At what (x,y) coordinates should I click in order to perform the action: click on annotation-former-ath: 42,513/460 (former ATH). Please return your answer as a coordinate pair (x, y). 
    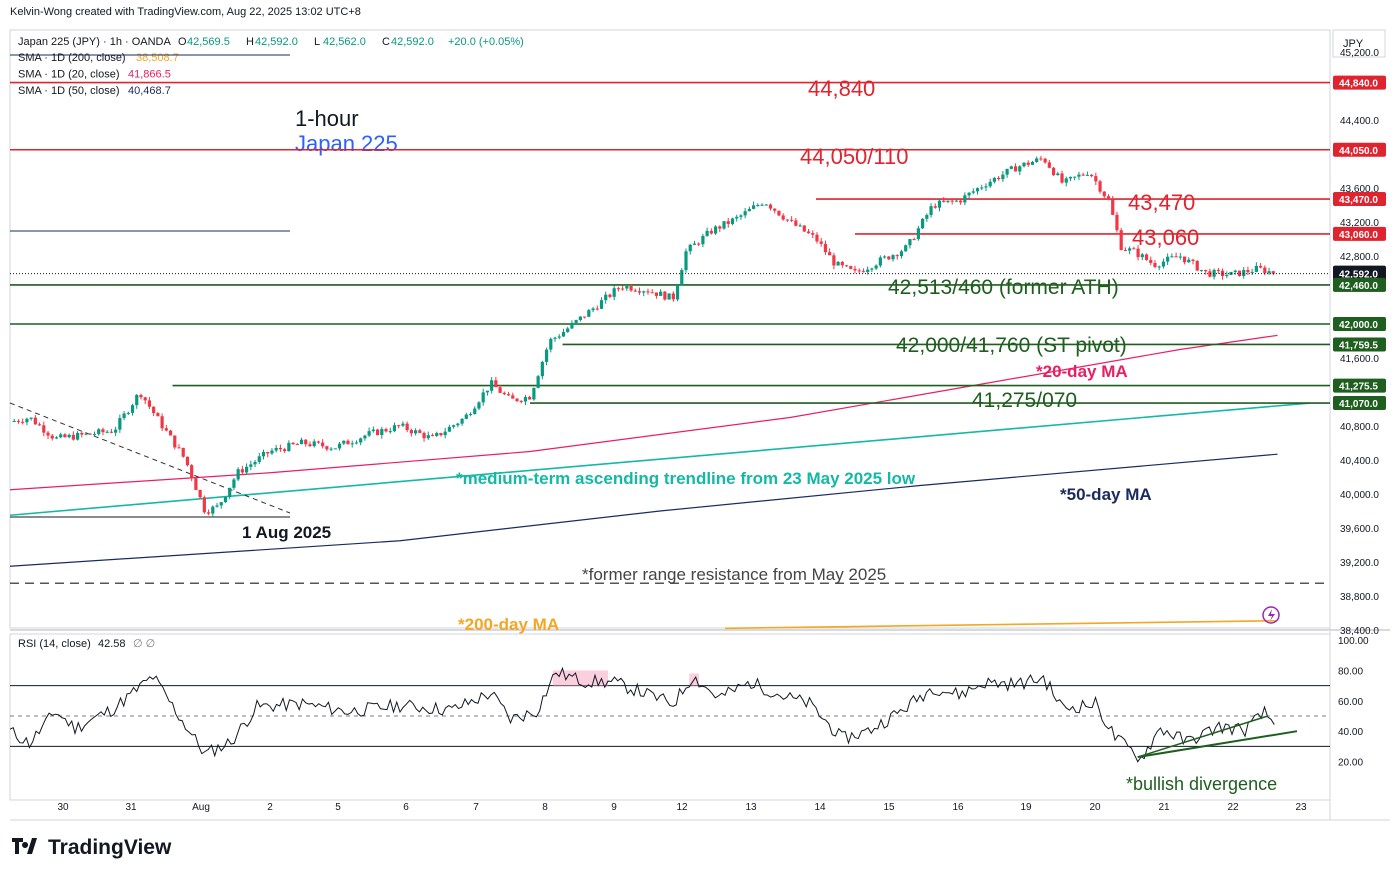
    Looking at the image, I should click on (1003, 287).